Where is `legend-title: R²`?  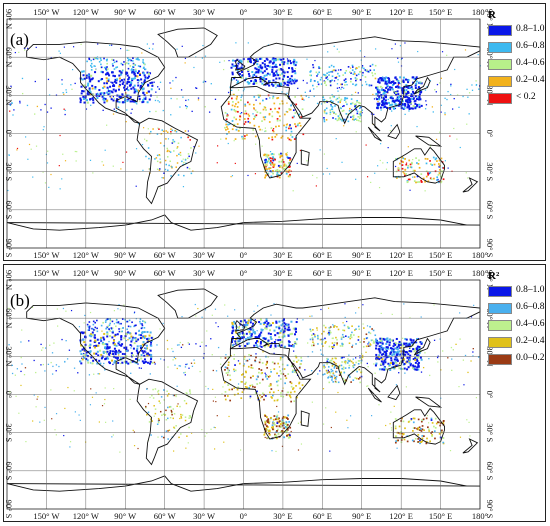
legend-title: R² is located at coordinates (494, 276).